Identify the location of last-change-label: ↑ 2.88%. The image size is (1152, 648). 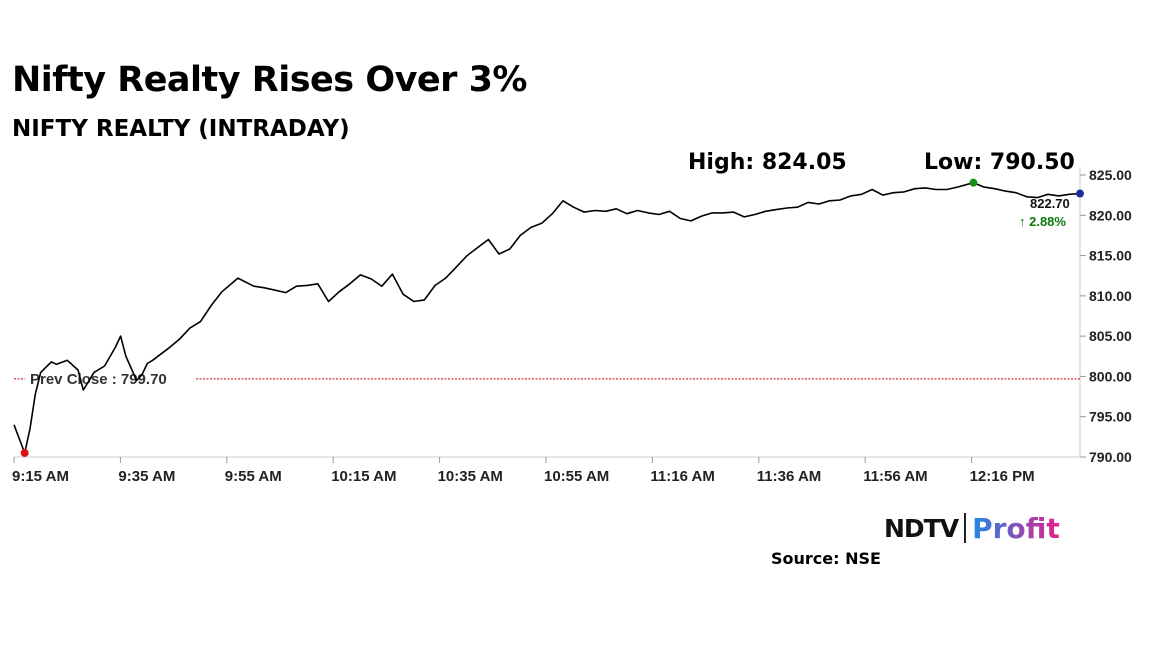
(1042, 221).